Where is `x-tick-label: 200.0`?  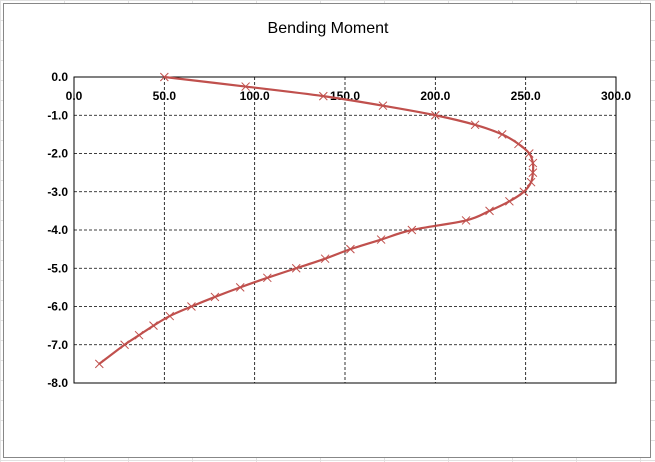 x-tick-label: 200.0 is located at coordinates (435, 96).